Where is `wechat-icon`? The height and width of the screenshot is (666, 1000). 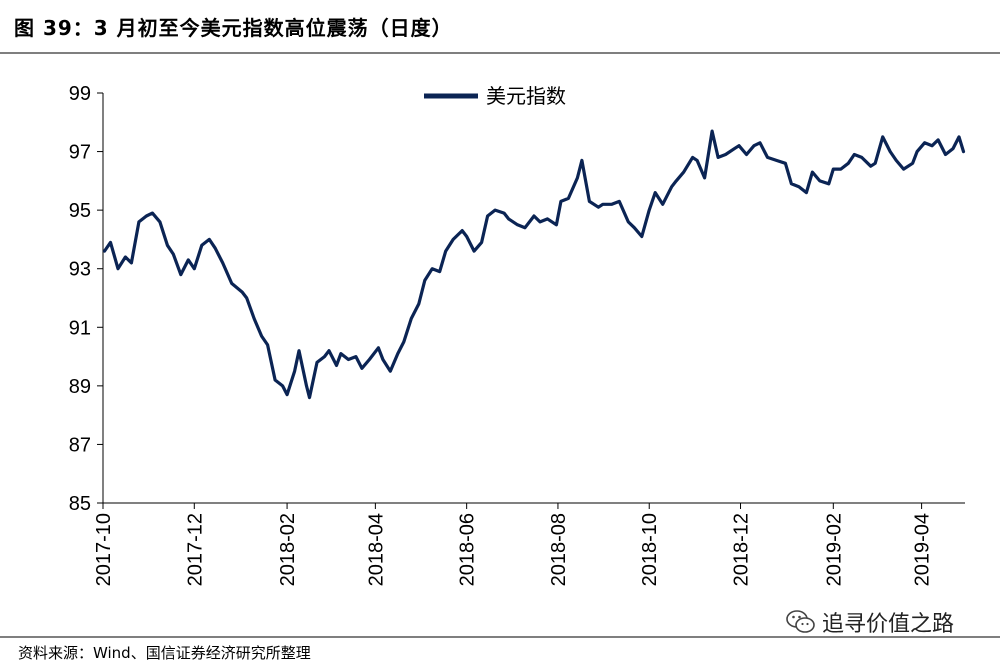
wechat-icon is located at coordinates (800, 621).